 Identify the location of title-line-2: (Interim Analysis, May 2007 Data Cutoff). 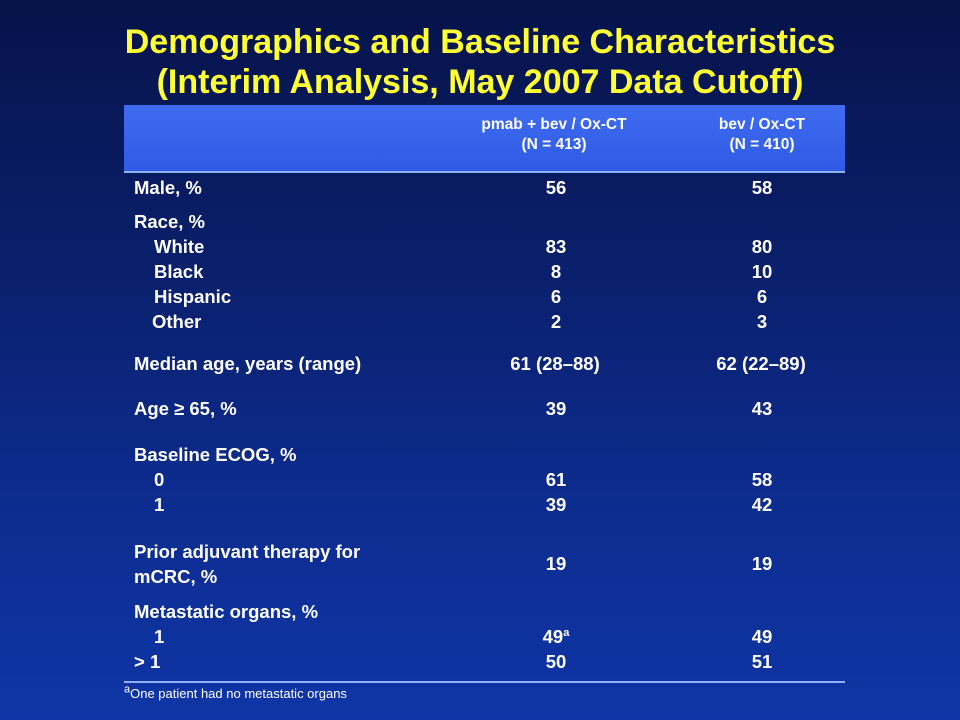
(480, 82).